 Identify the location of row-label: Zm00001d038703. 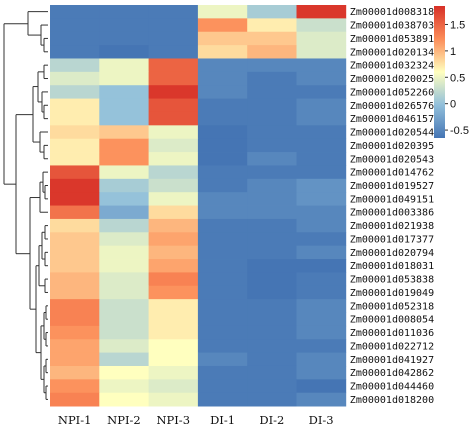
(392, 26).